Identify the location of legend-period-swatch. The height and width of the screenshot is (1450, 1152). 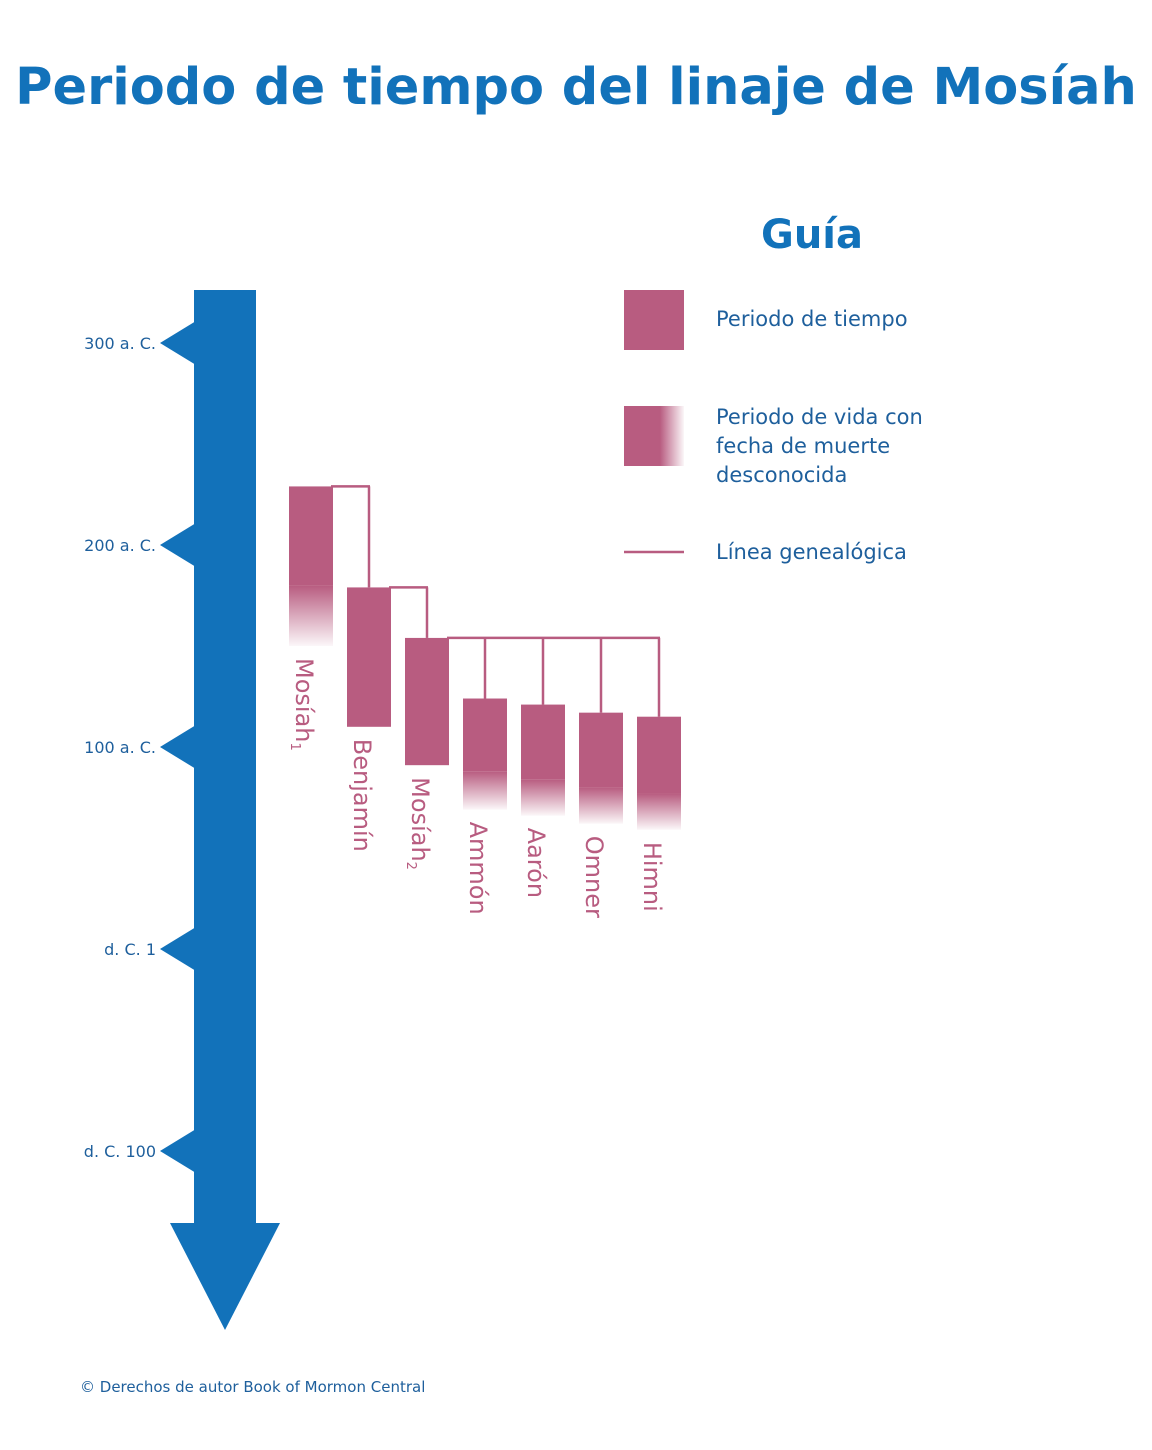
(654, 320).